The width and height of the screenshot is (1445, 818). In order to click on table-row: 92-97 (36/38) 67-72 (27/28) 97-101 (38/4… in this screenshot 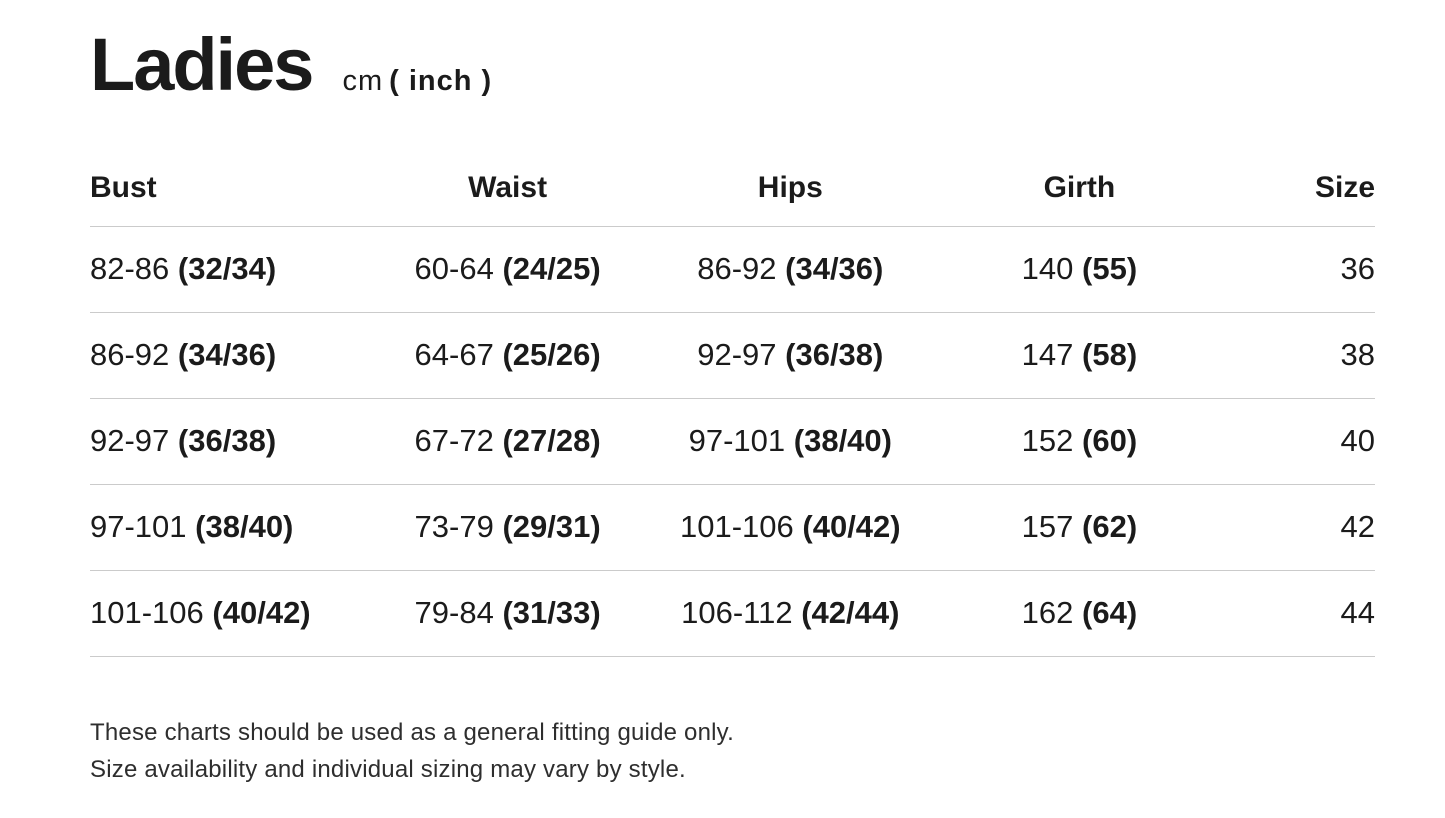, I will do `click(732, 441)`.